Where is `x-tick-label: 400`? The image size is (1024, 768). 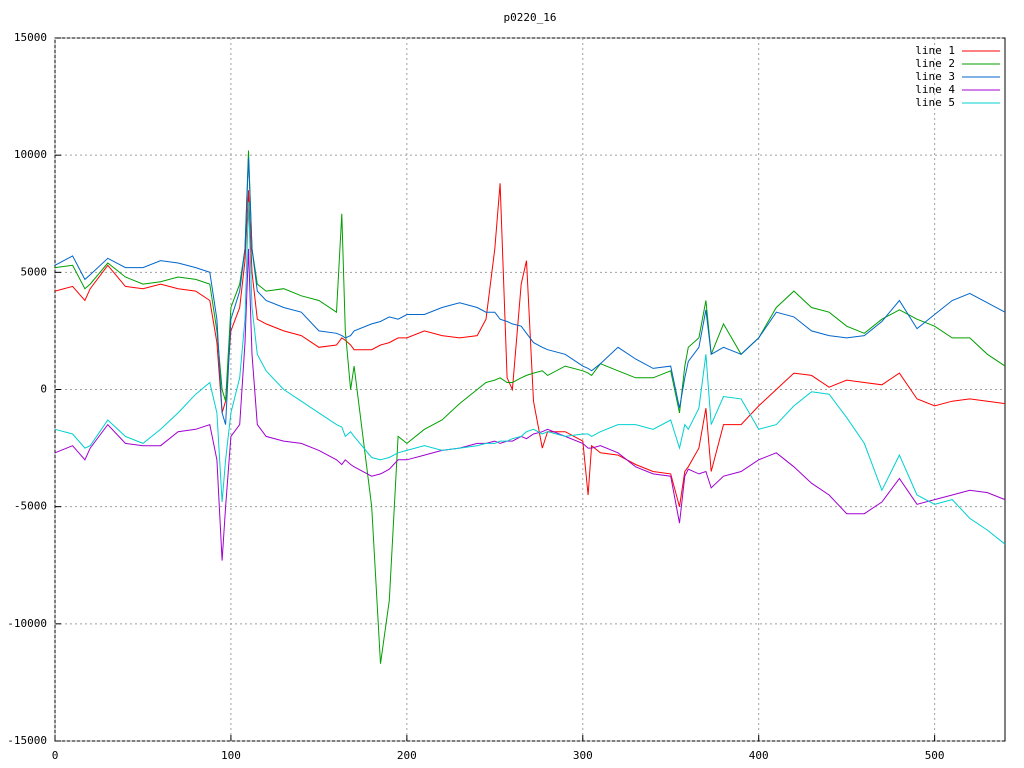
x-tick-label: 400 is located at coordinates (759, 755).